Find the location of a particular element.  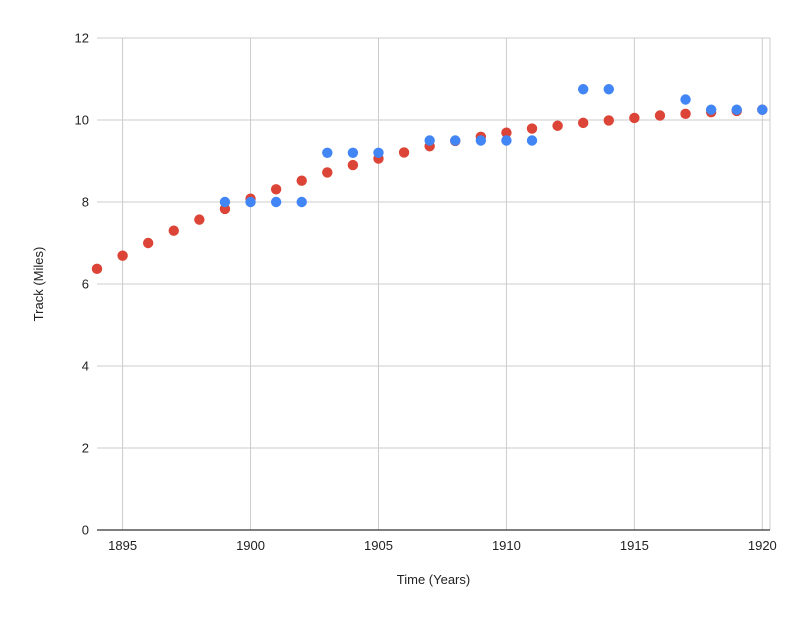

y-tick-label: 8 is located at coordinates (85, 202).